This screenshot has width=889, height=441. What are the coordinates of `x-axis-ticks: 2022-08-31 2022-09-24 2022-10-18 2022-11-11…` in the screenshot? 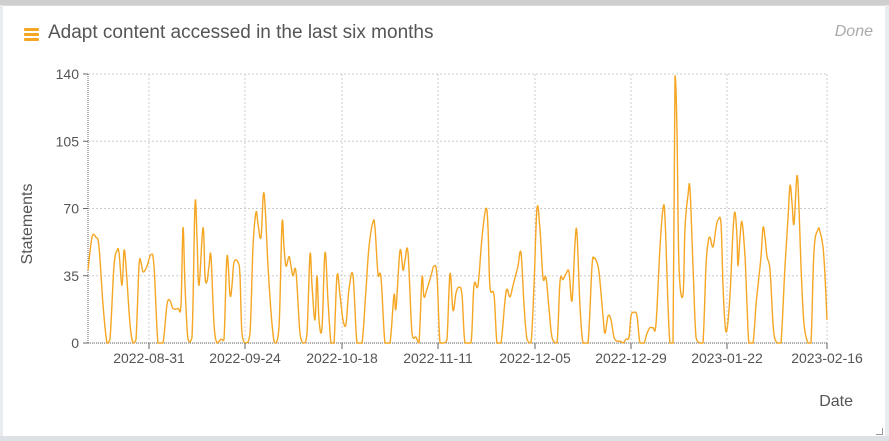 It's located at (488, 354).